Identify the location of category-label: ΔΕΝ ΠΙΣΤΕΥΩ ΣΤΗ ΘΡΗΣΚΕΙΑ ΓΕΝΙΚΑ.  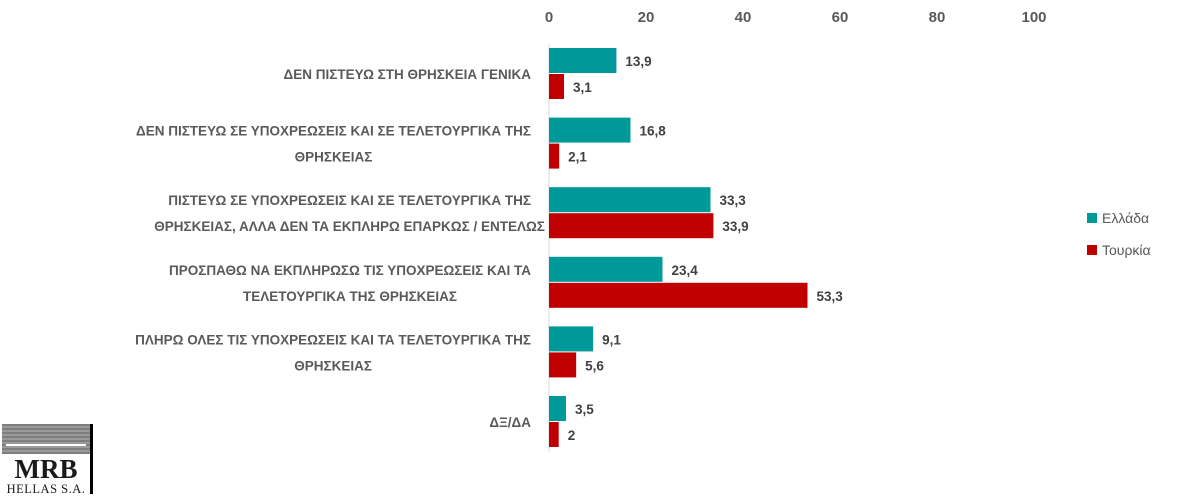
(408, 74).